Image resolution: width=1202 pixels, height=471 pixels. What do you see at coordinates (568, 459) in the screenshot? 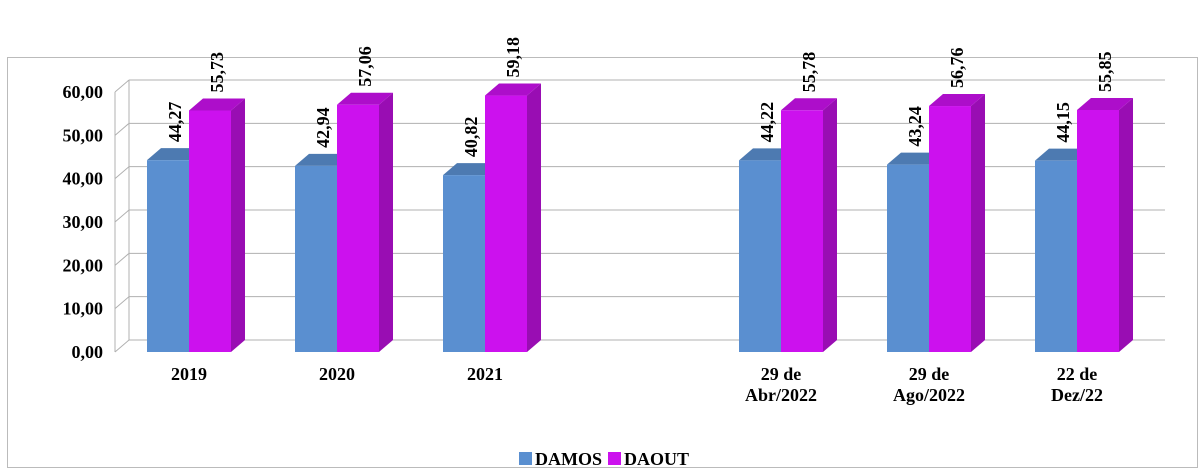
I see `legend-label: DAMOS` at bounding box center [568, 459].